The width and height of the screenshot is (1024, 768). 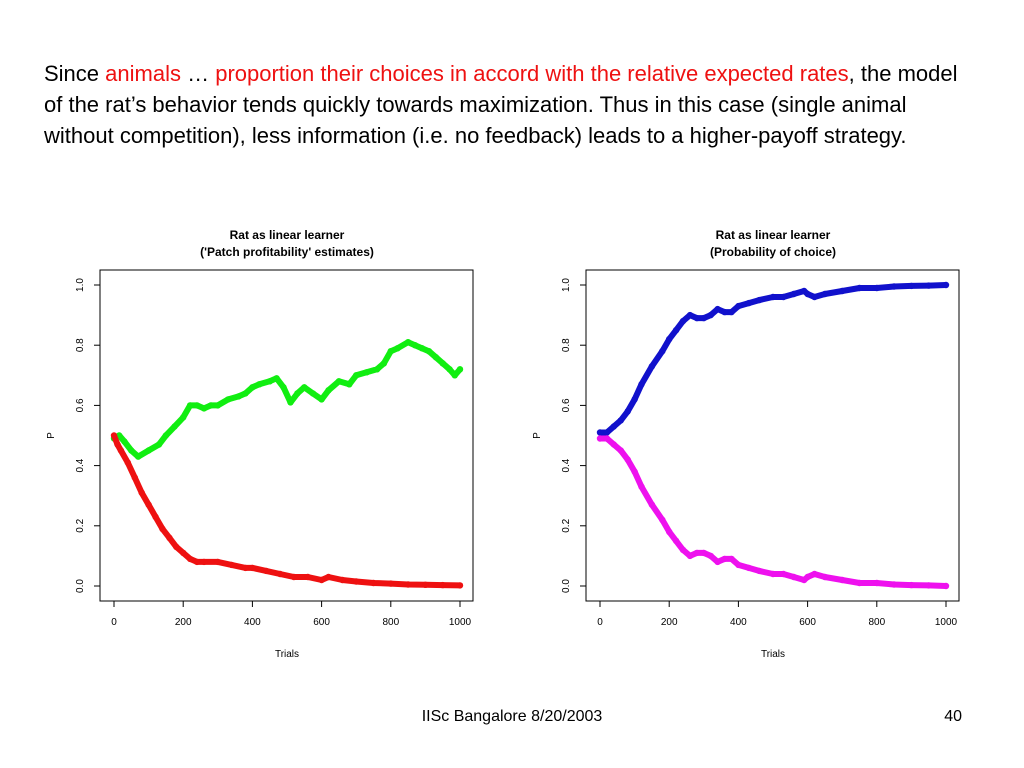 I want to click on x-tick-label: 1000, so click(x=460, y=622).